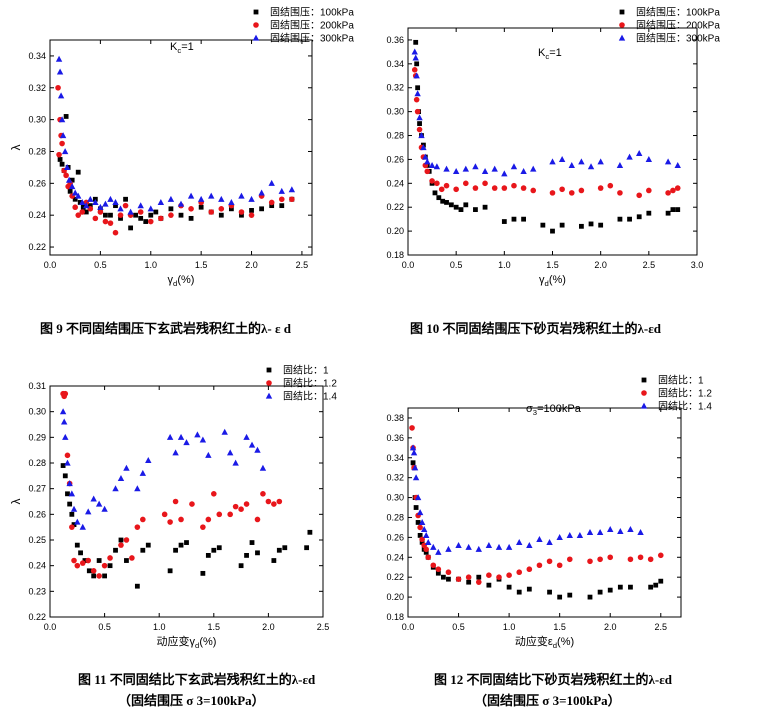 This screenshot has width=757, height=726. I want to click on y-tick-label: 0.34, so click(395, 64).